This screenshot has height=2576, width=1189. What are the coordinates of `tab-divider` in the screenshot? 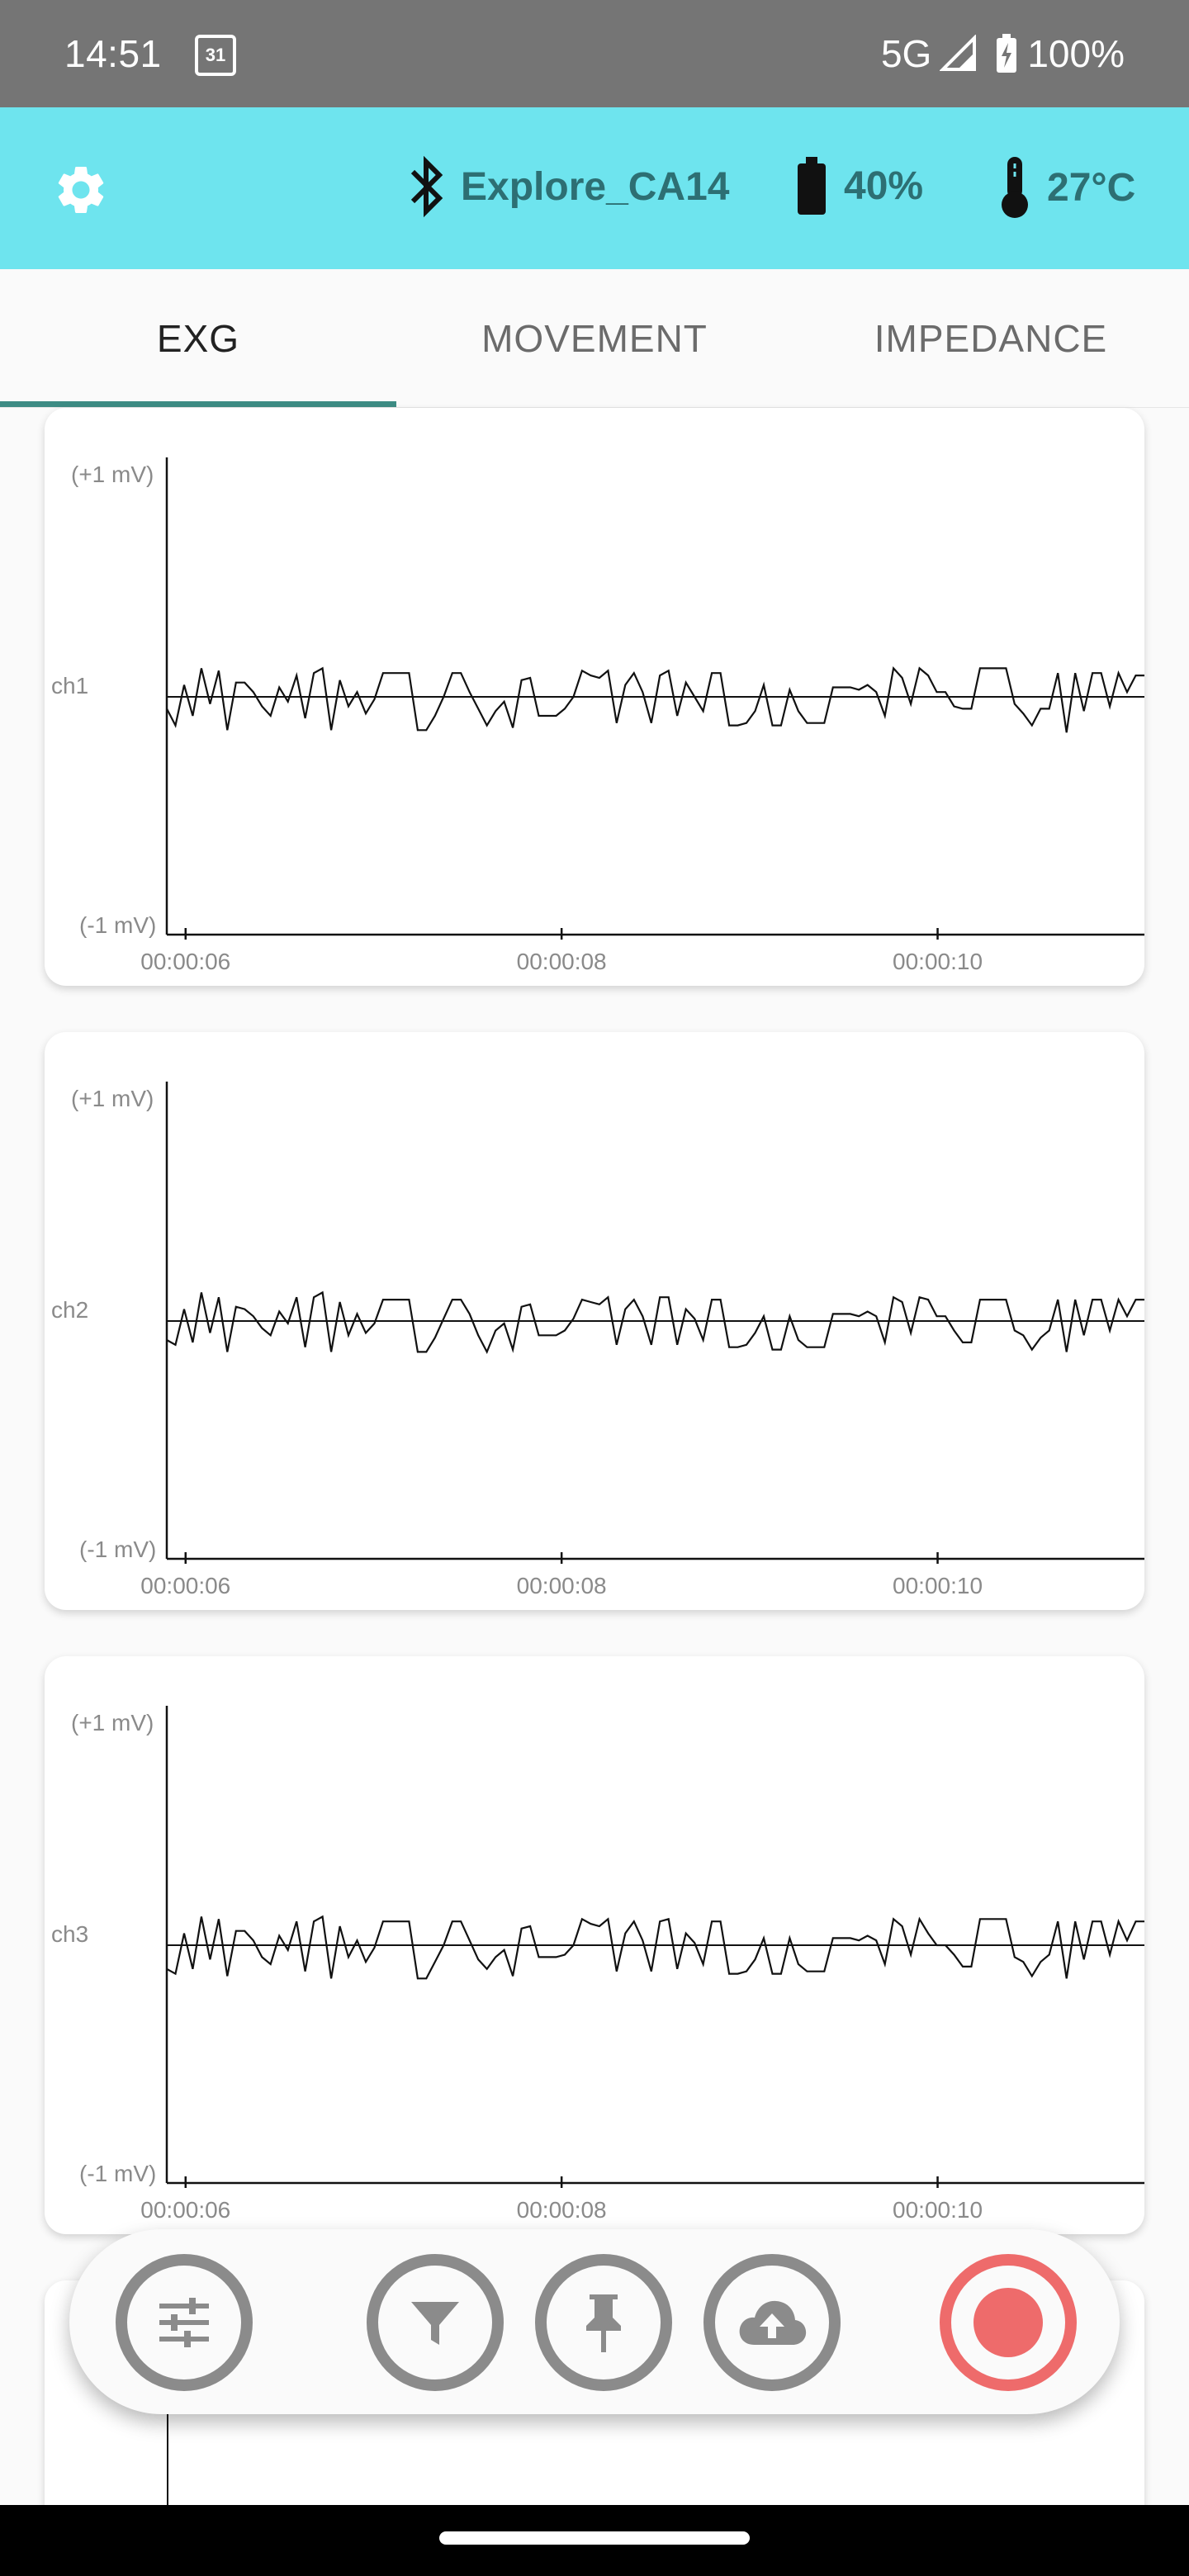 It's located at (594, 407).